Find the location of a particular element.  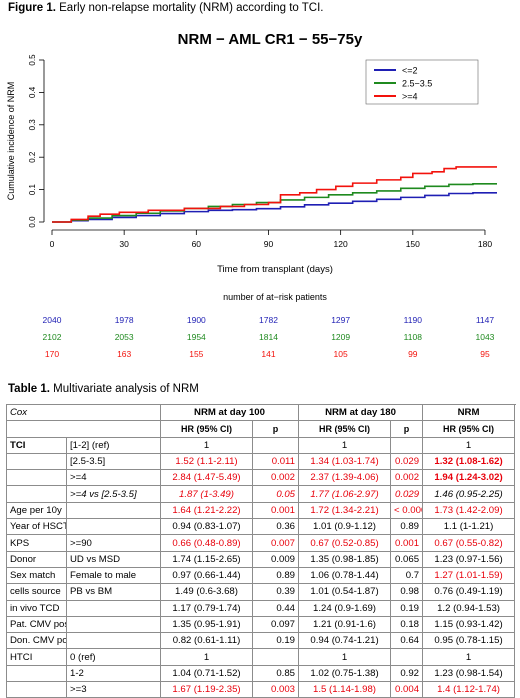

variable-cell: Don. CMV pos is located at coordinates (37, 641).